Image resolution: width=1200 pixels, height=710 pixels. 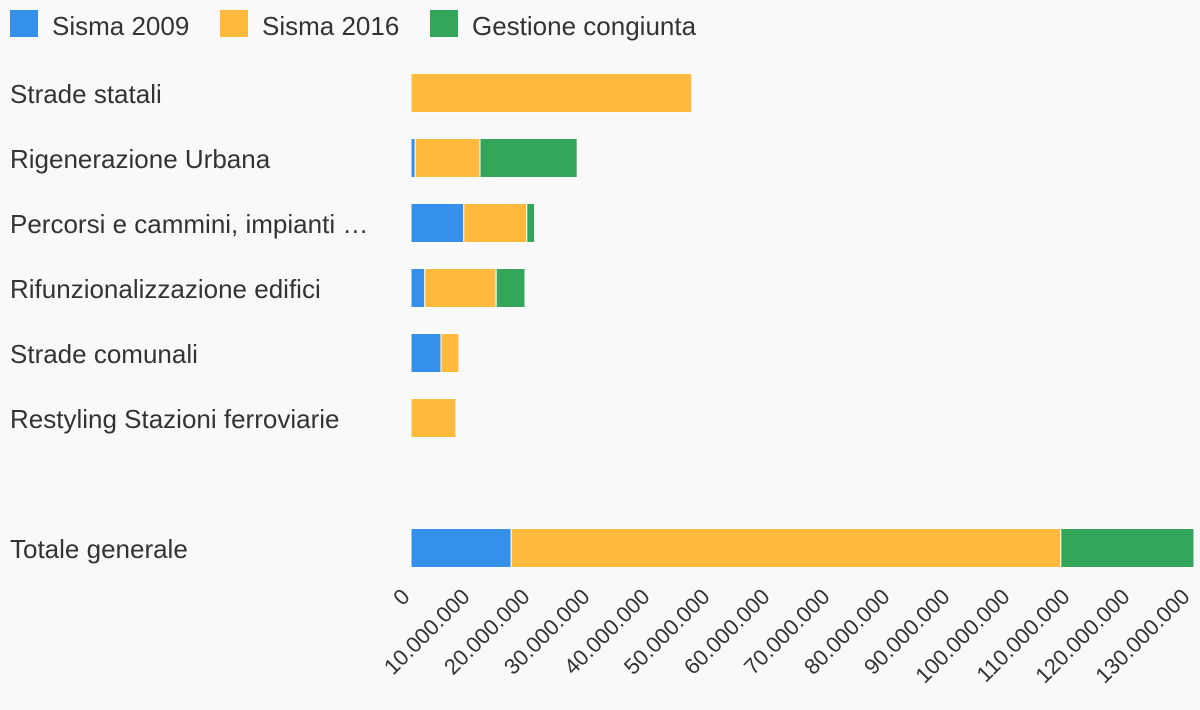 I want to click on category-label-6: Totale generale, so click(x=99, y=549).